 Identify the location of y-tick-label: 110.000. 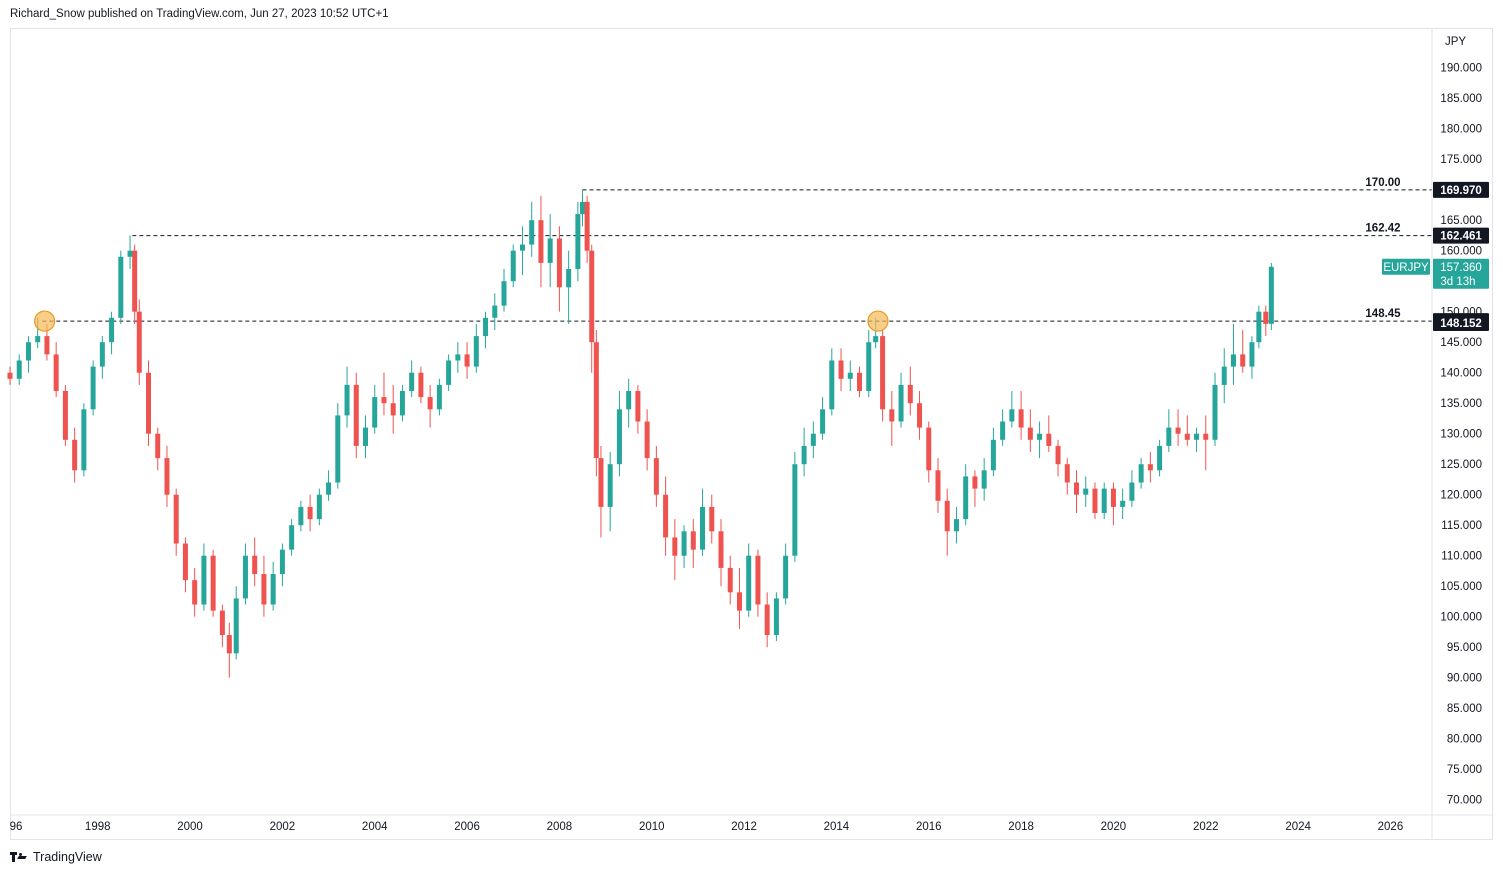
(1461, 557).